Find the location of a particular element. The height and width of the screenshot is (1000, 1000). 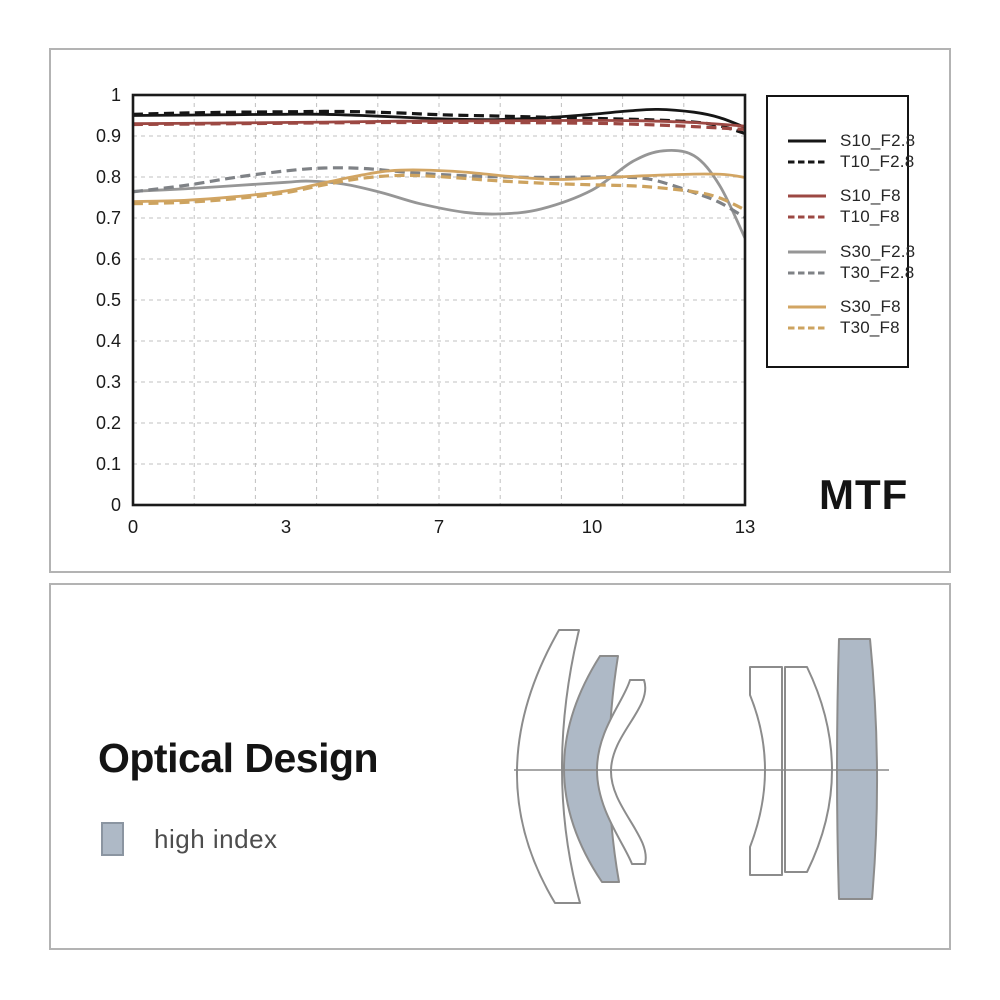

legend-item: T30_F8 is located at coordinates (843, 327).